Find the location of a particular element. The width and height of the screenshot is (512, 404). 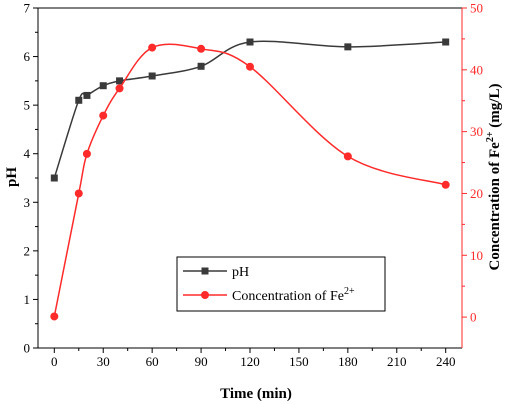

x-tick-label: 120 is located at coordinates (250, 361).